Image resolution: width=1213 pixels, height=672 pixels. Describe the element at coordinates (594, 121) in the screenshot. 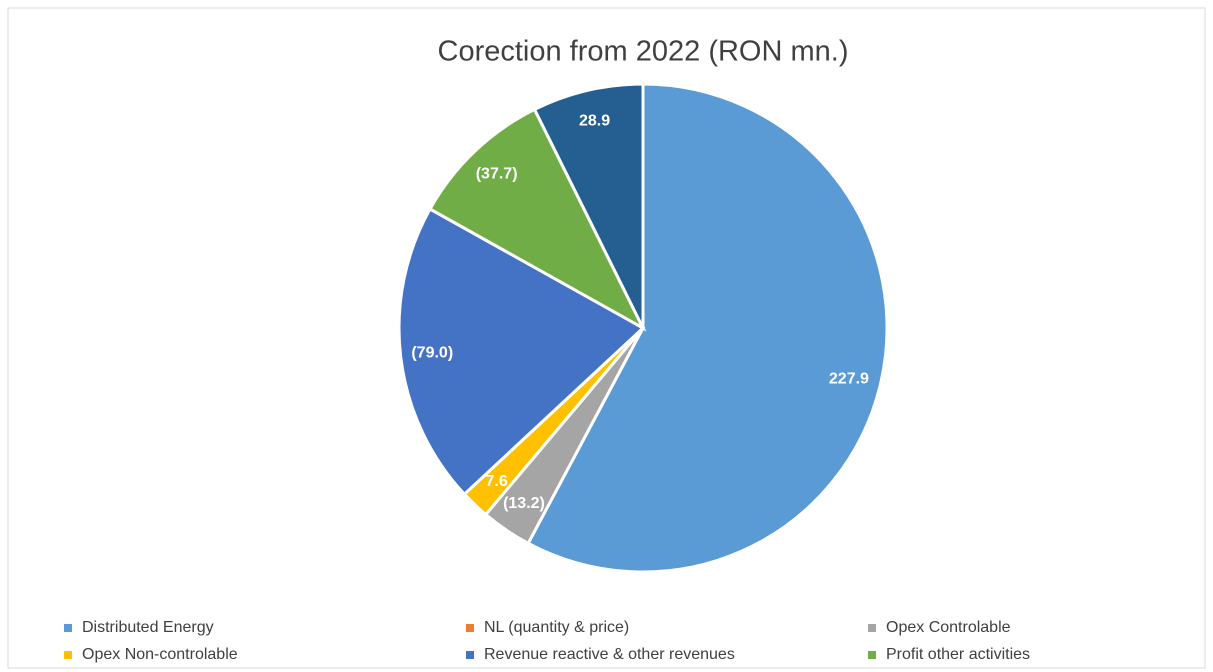

I see `data-label: 28.9` at that location.